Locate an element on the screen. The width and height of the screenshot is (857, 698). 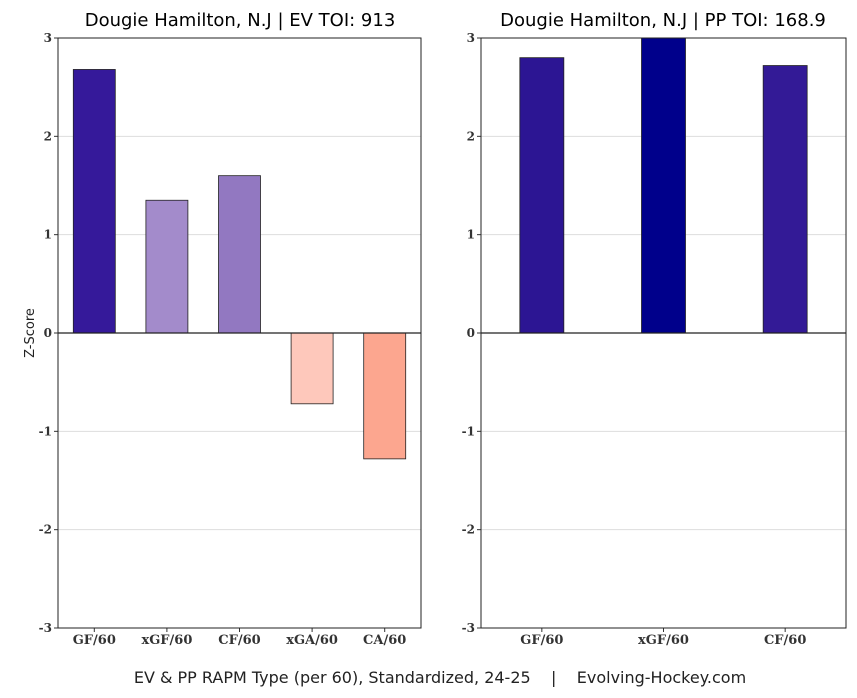
x-tick-label: CA/60 is located at coordinates (384, 640).